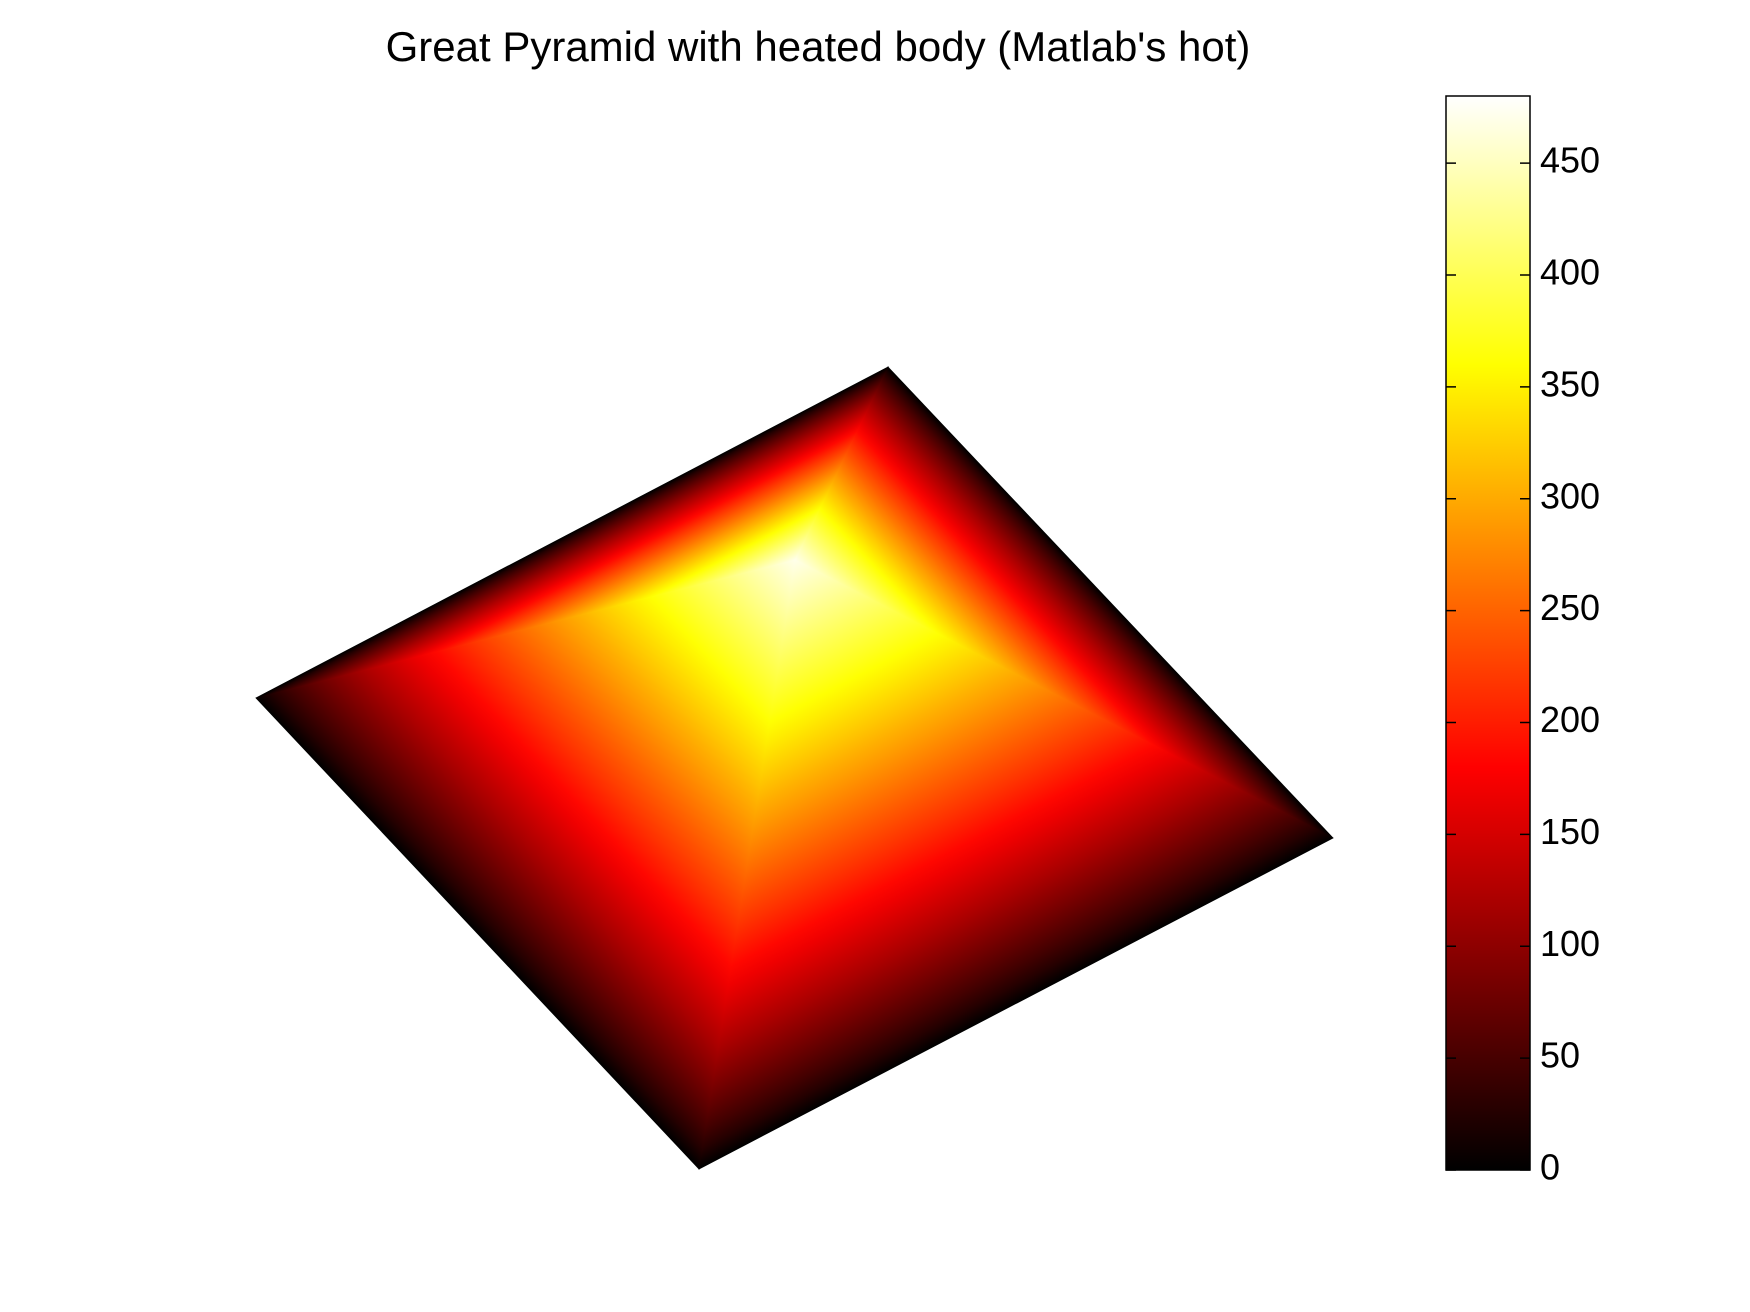 This screenshot has width=1750, height=1312. Describe the element at coordinates (572, 532) in the screenshot. I see `pyramid-face` at that location.